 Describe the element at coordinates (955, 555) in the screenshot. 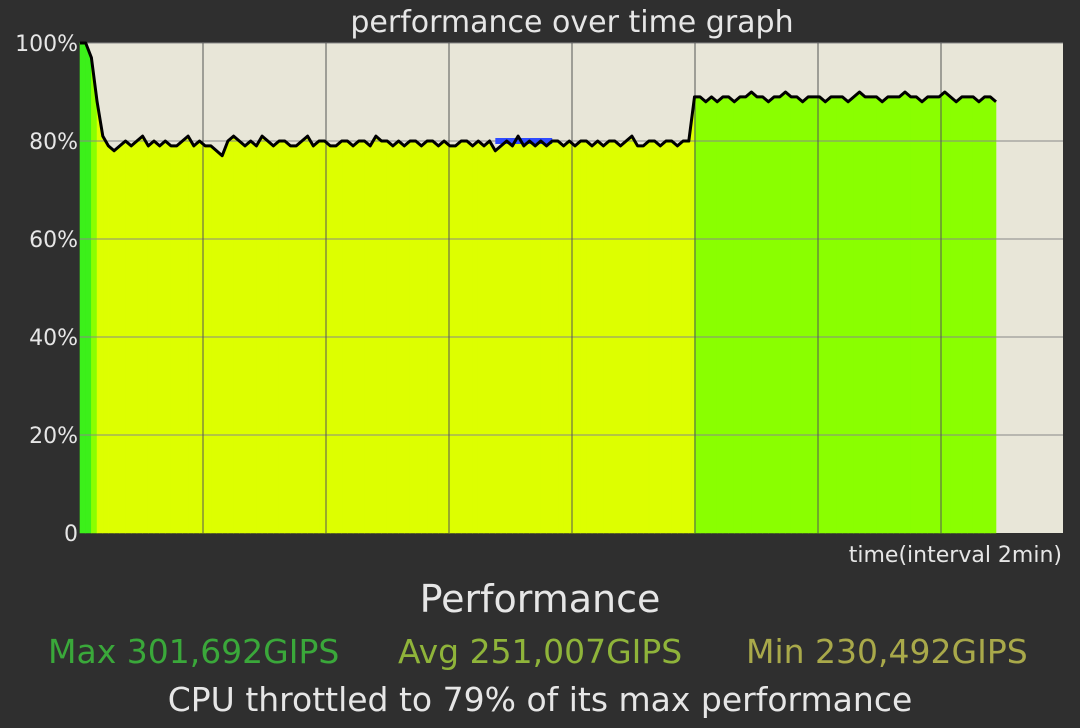

I see `x-axis-label: time(interval 2min)` at that location.